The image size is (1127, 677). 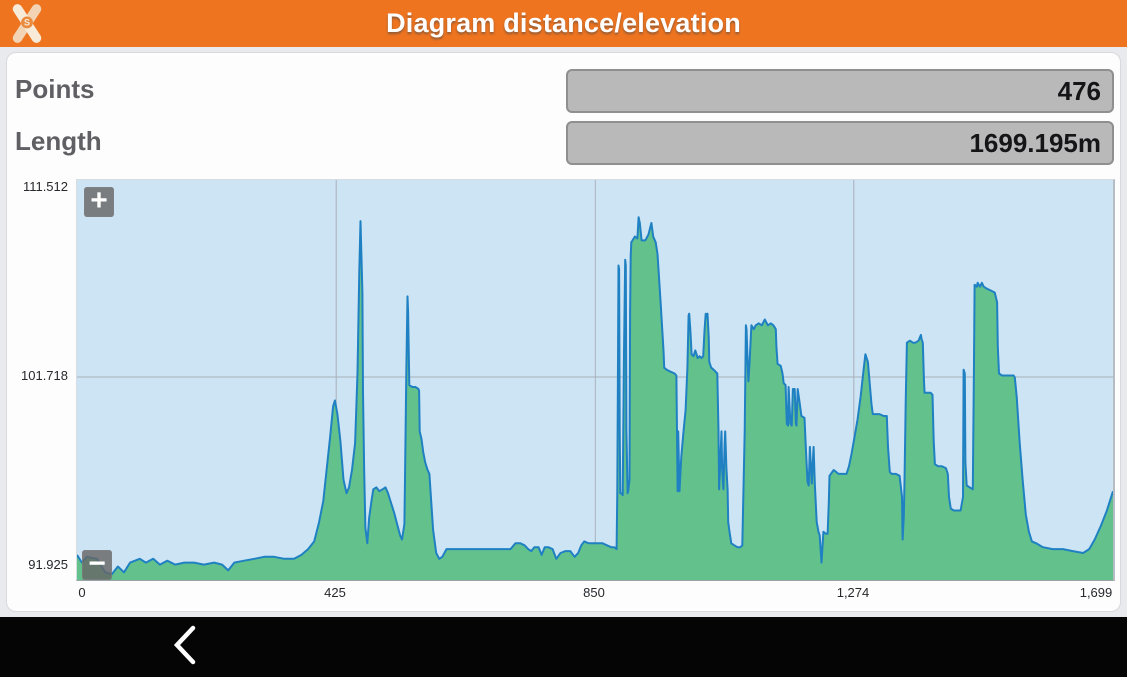 What do you see at coordinates (594, 592) in the screenshot?
I see `x-tick-label: 850` at bounding box center [594, 592].